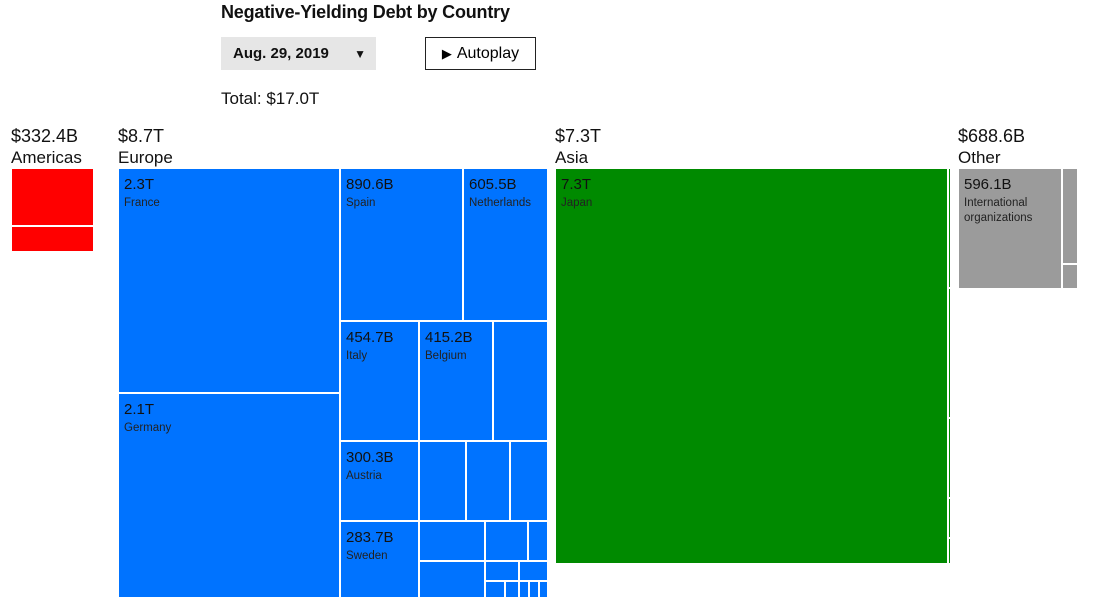 This screenshot has width=1103, height=615. Describe the element at coordinates (364, 476) in the screenshot. I see `cell-label: Austria` at that location.